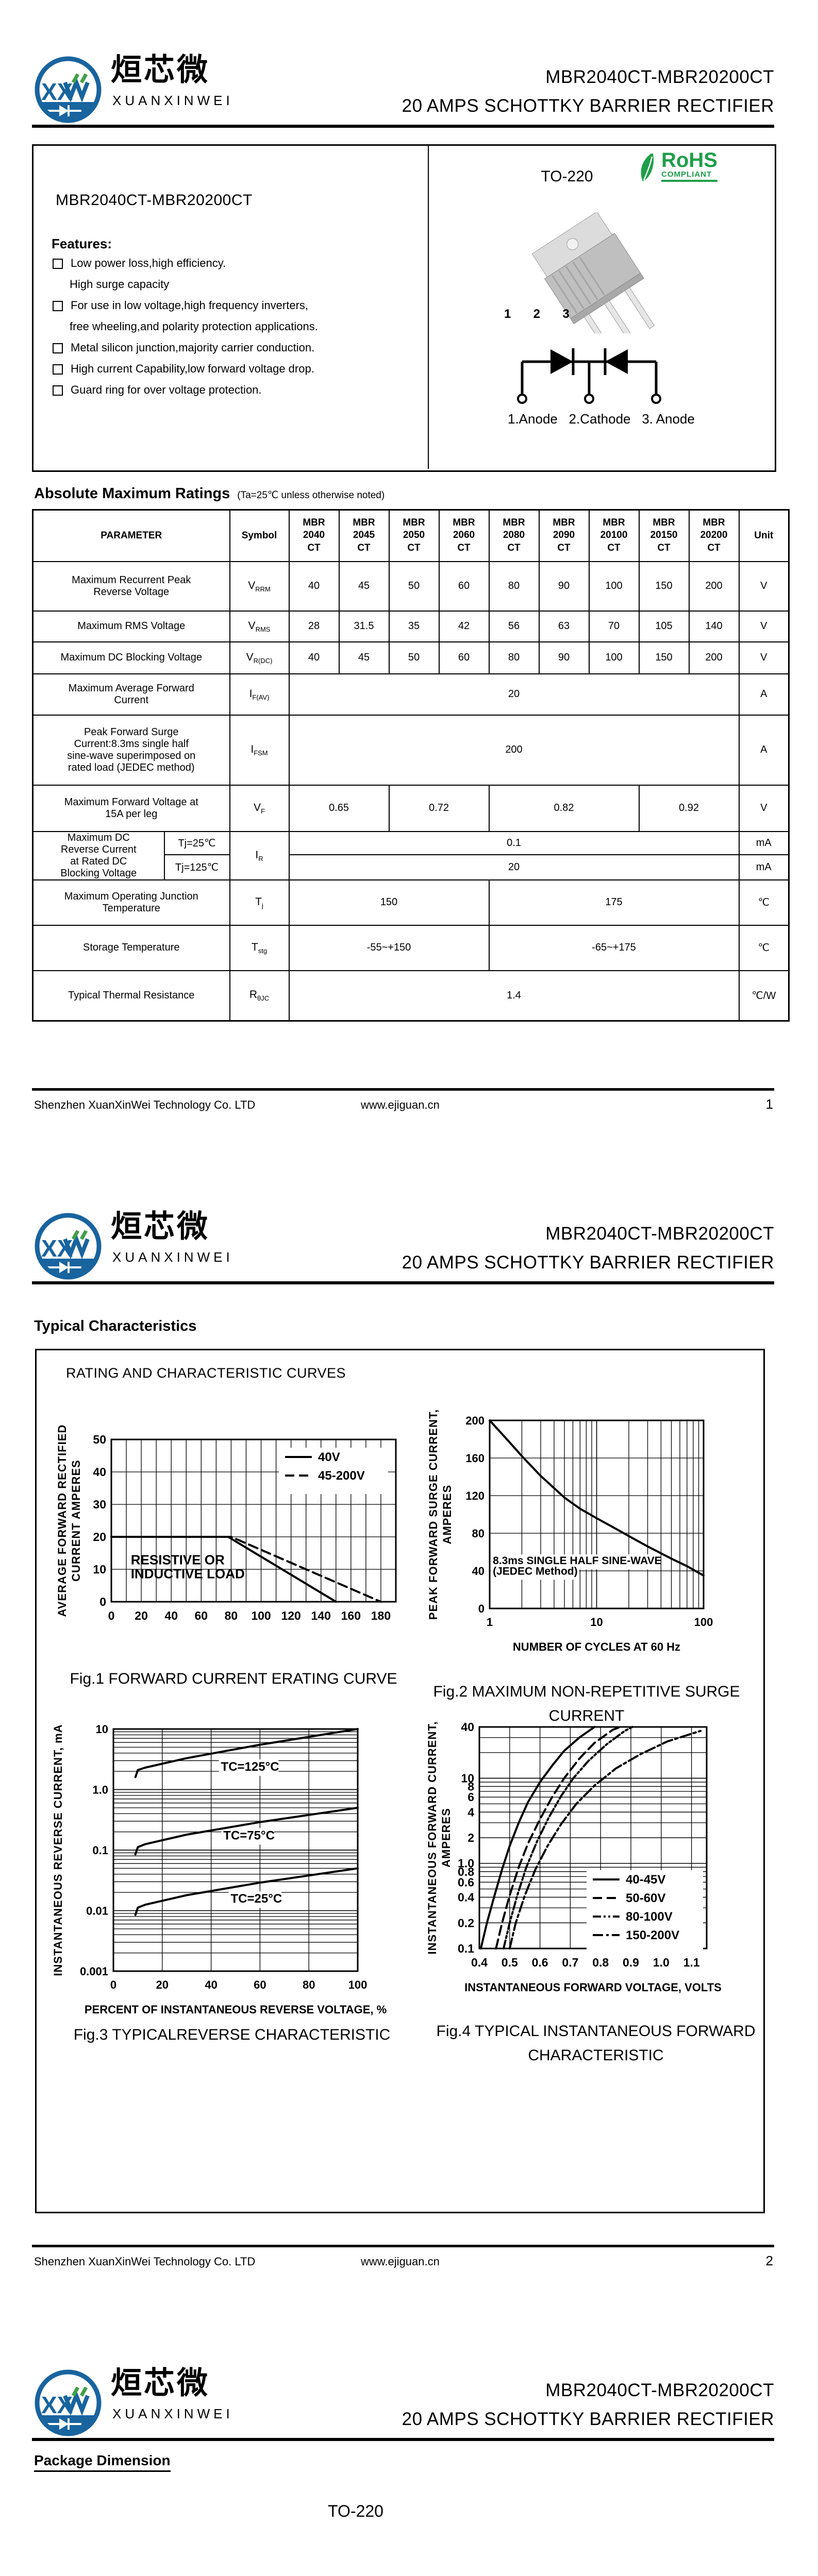 The width and height of the screenshot is (818, 2576). I want to click on svg-text:INSTANTANEOUS REVERSE CURRENT,: INSTANTANEOUS REVERSE CURRENT, mA, so click(58, 1850).